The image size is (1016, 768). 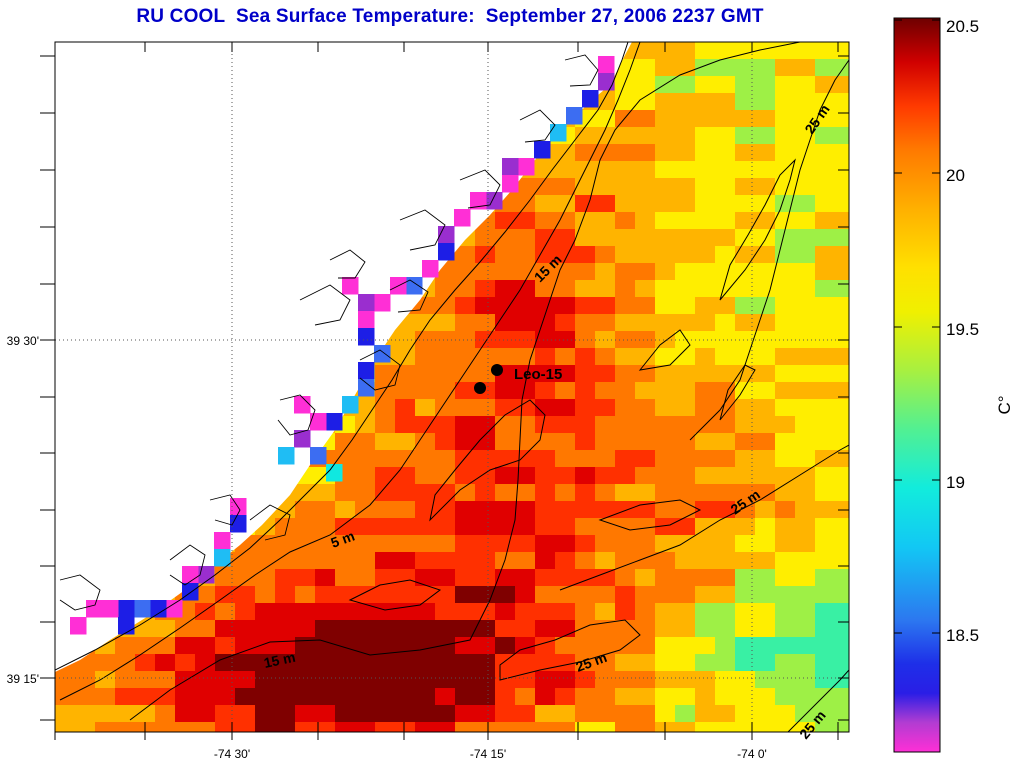 I want to click on contour-25m-north, so click(x=769, y=250).